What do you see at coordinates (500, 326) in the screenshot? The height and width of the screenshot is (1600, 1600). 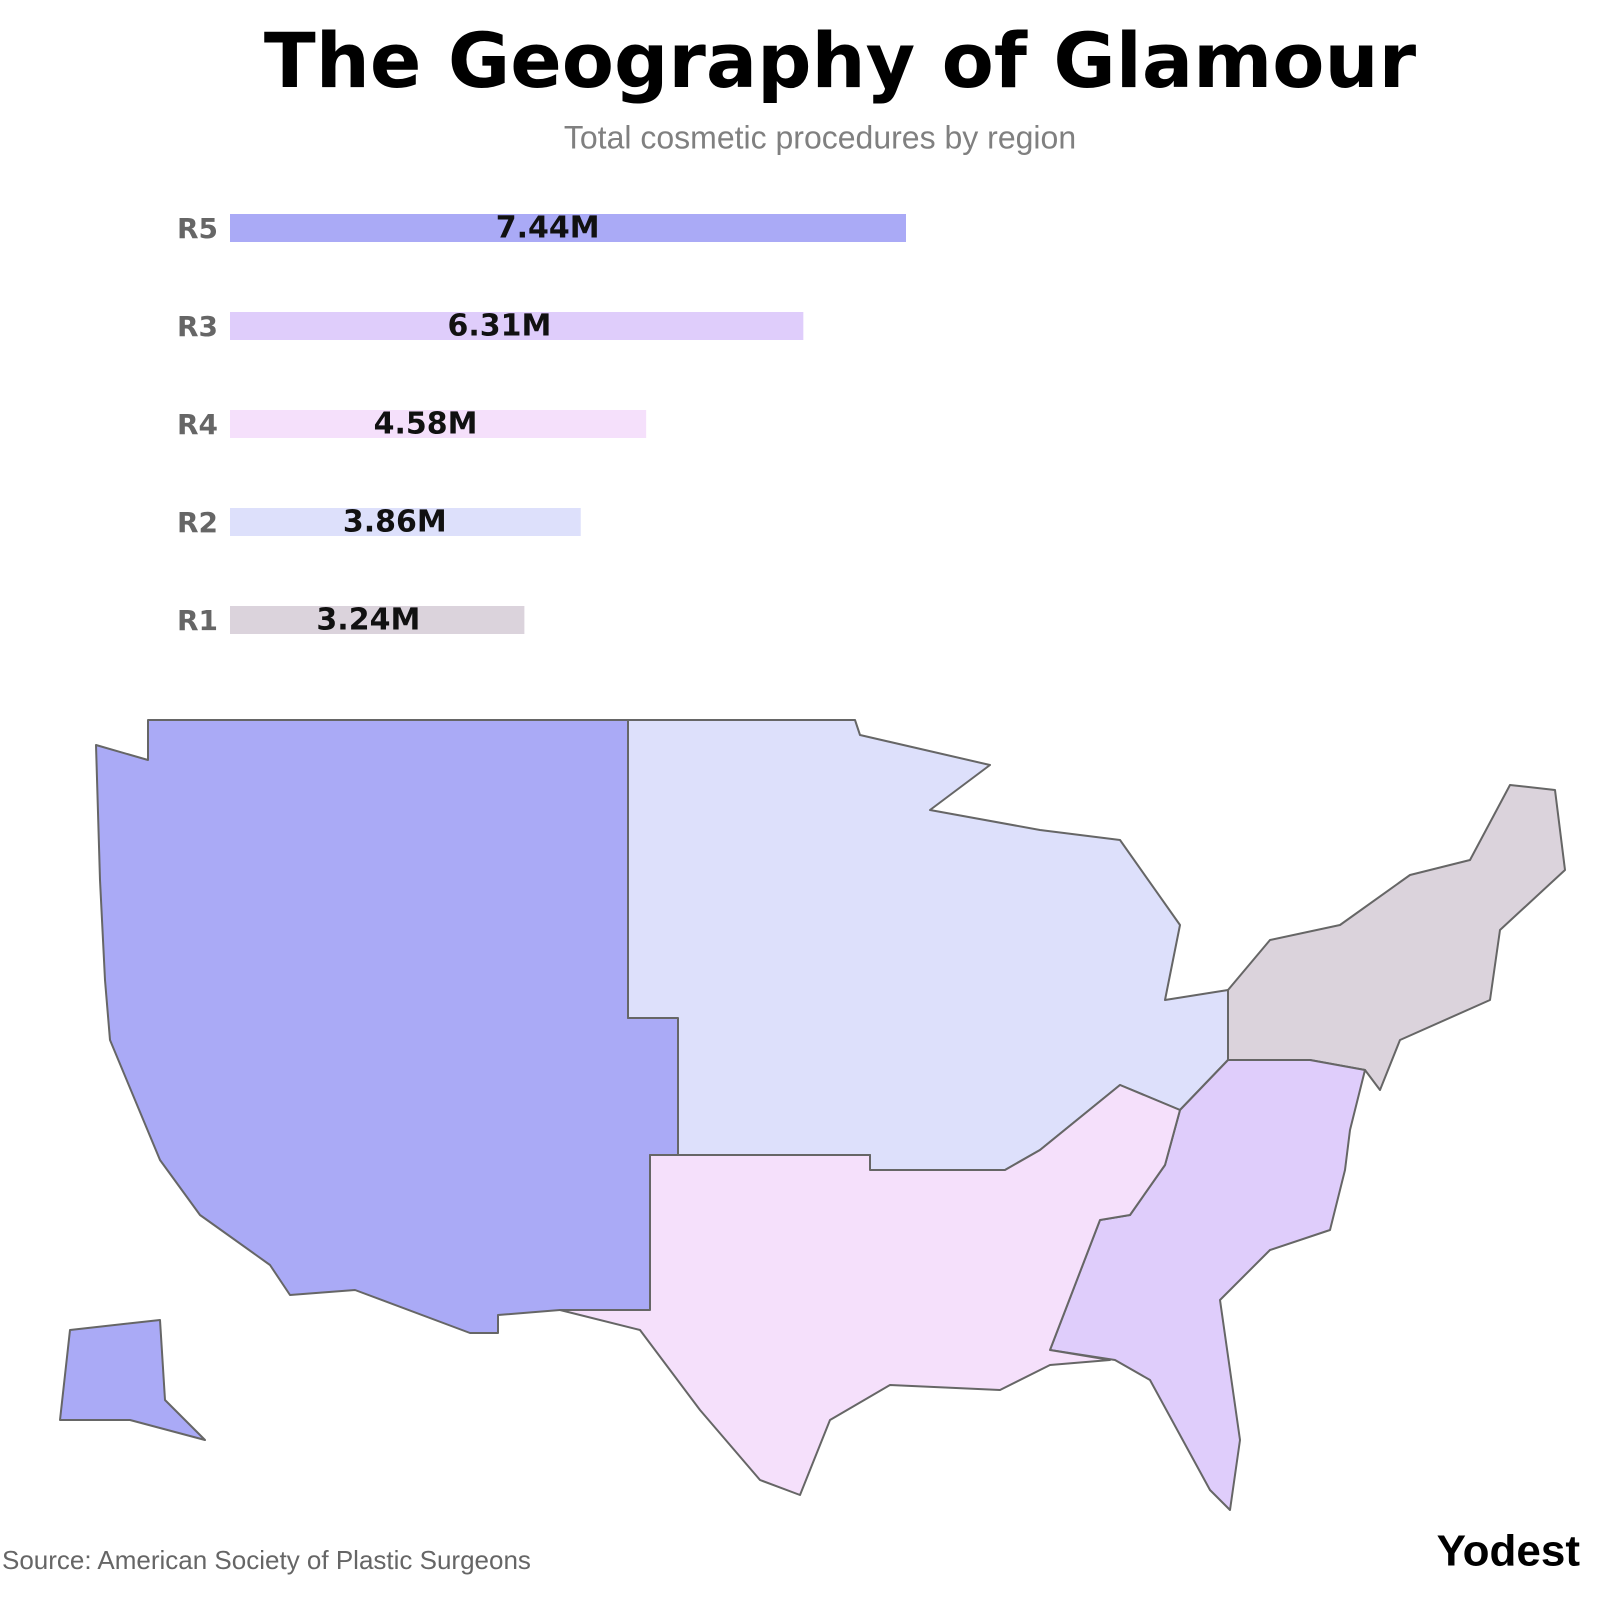 I see `value-label: 6.31M` at bounding box center [500, 326].